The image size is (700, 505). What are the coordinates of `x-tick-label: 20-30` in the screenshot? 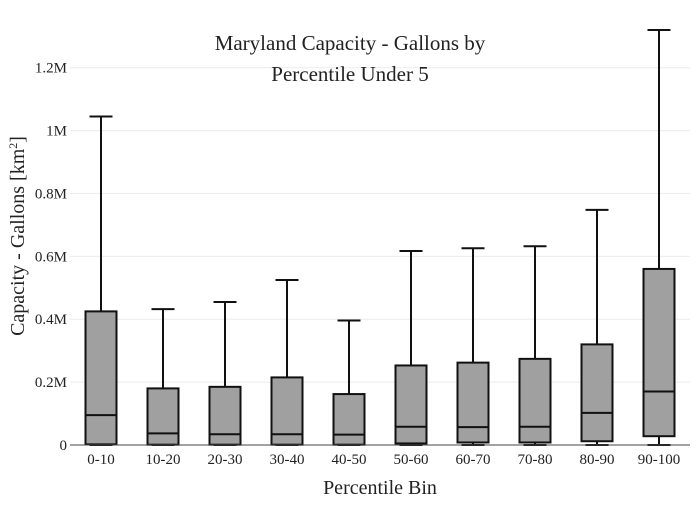 It's located at (225, 460).